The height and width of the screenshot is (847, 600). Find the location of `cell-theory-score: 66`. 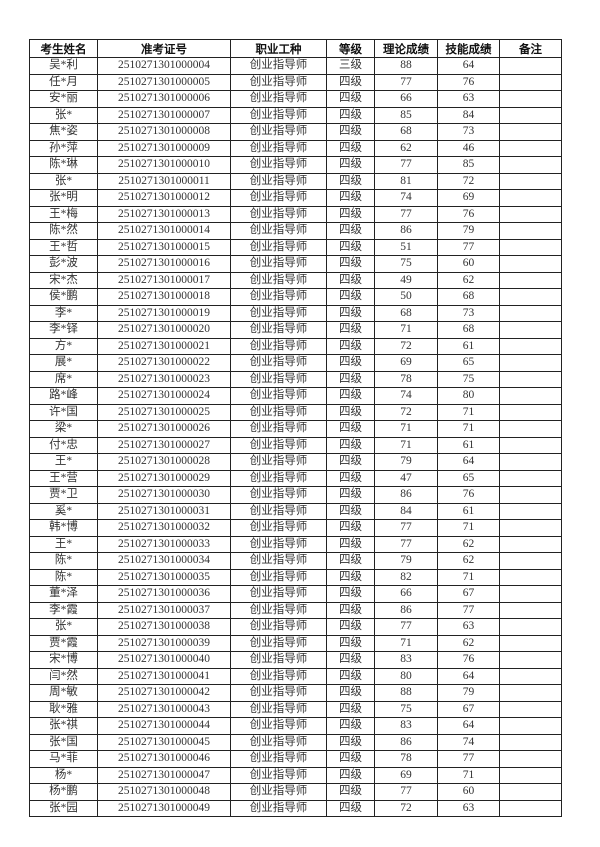

cell-theory-score: 66 is located at coordinates (406, 99).